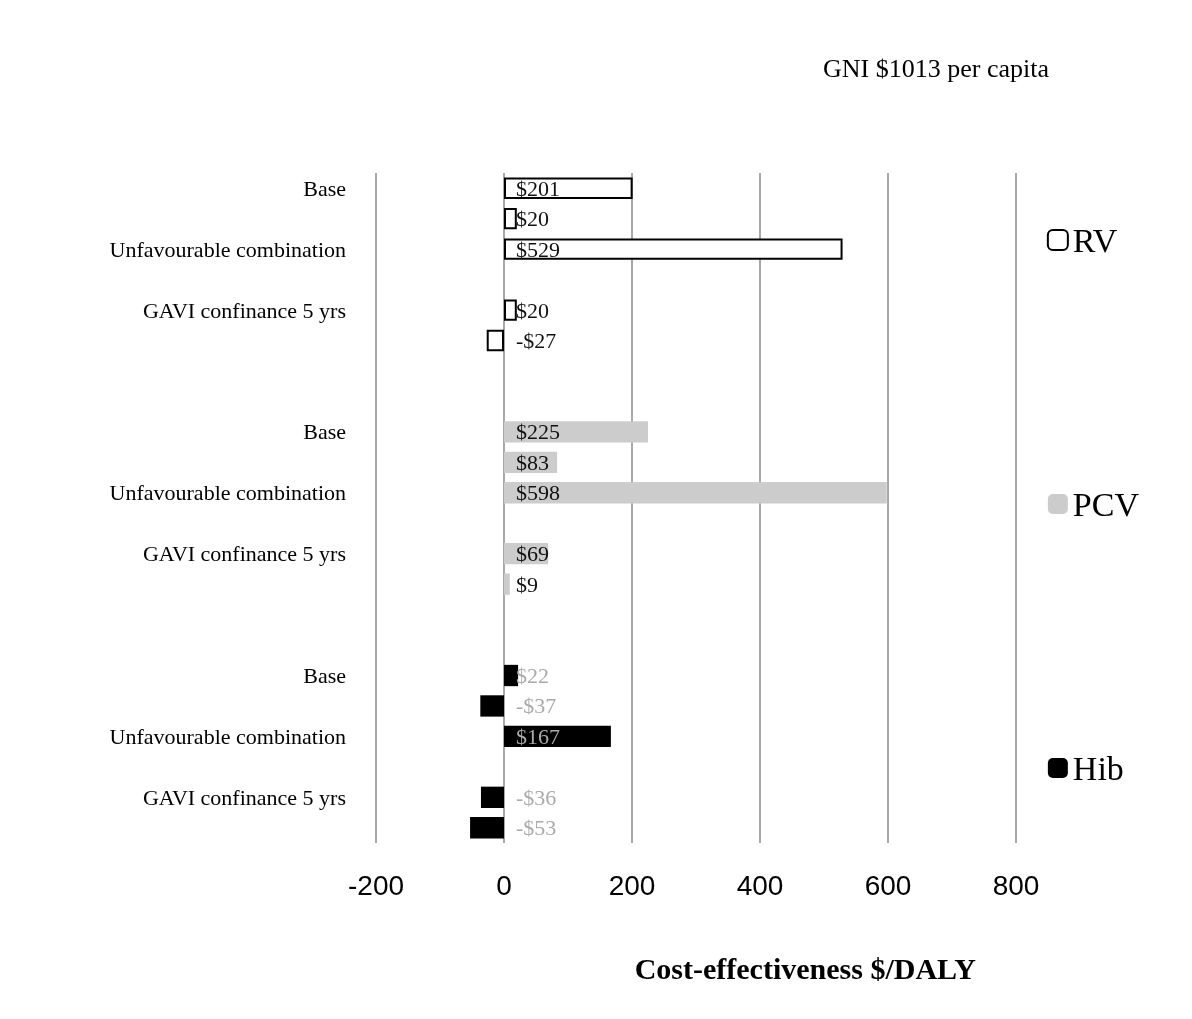 The height and width of the screenshot is (1019, 1192). What do you see at coordinates (536, 797) in the screenshot?
I see `data-label: -$36` at bounding box center [536, 797].